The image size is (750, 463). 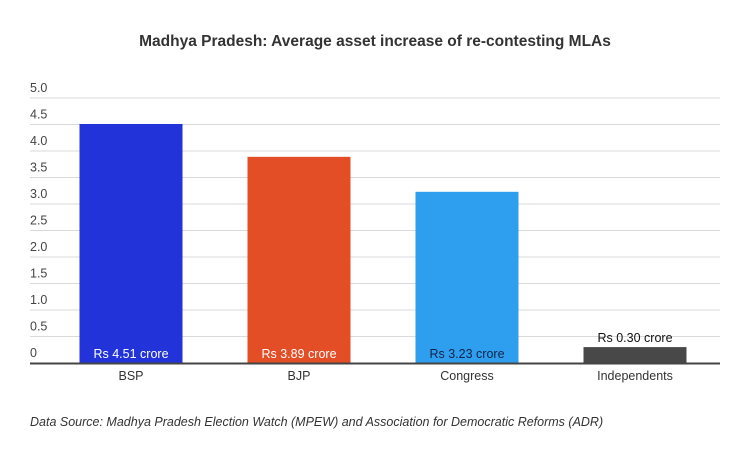 What do you see at coordinates (298, 354) in the screenshot?
I see `data-label: Rs 3.89 crore` at bounding box center [298, 354].